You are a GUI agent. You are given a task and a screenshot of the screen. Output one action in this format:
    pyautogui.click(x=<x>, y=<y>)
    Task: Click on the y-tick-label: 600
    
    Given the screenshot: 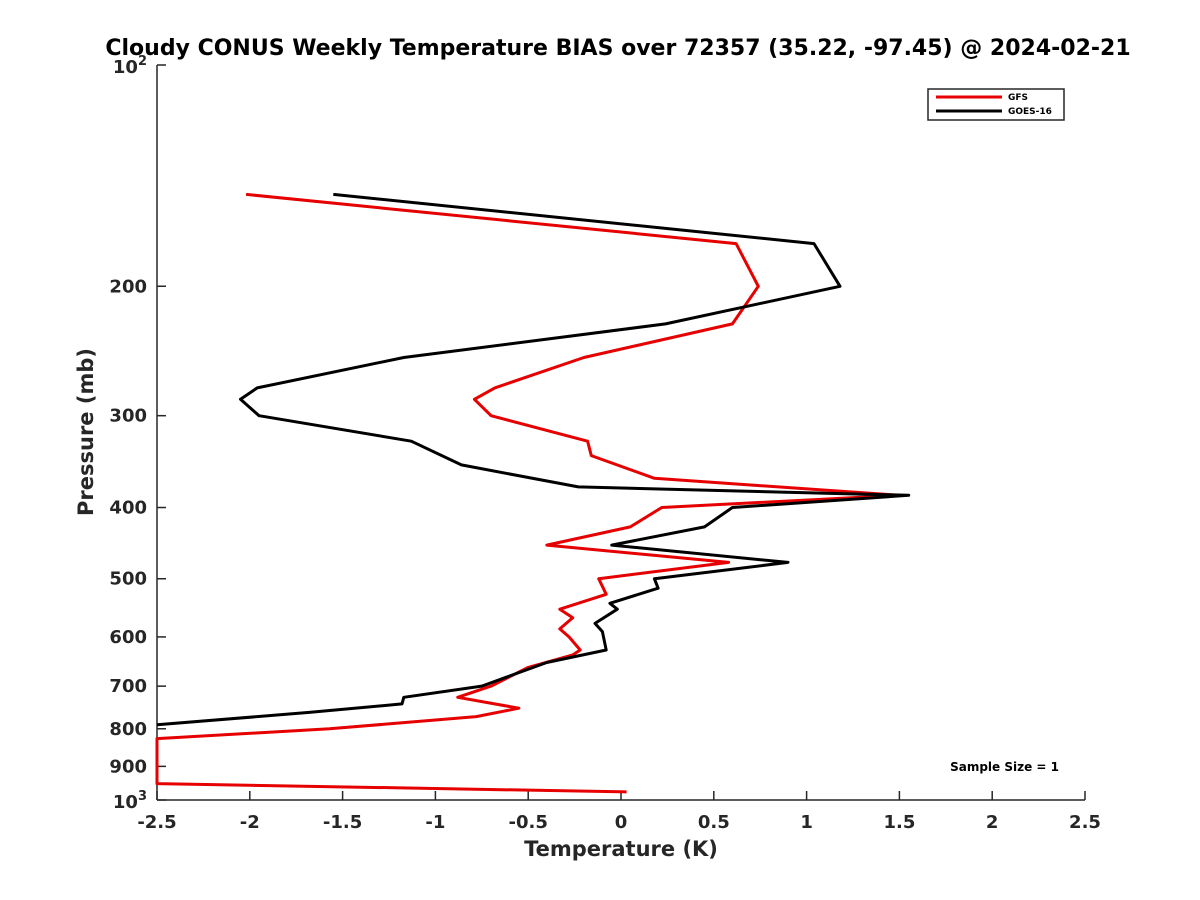 What is the action you would take?
    pyautogui.click(x=128, y=637)
    